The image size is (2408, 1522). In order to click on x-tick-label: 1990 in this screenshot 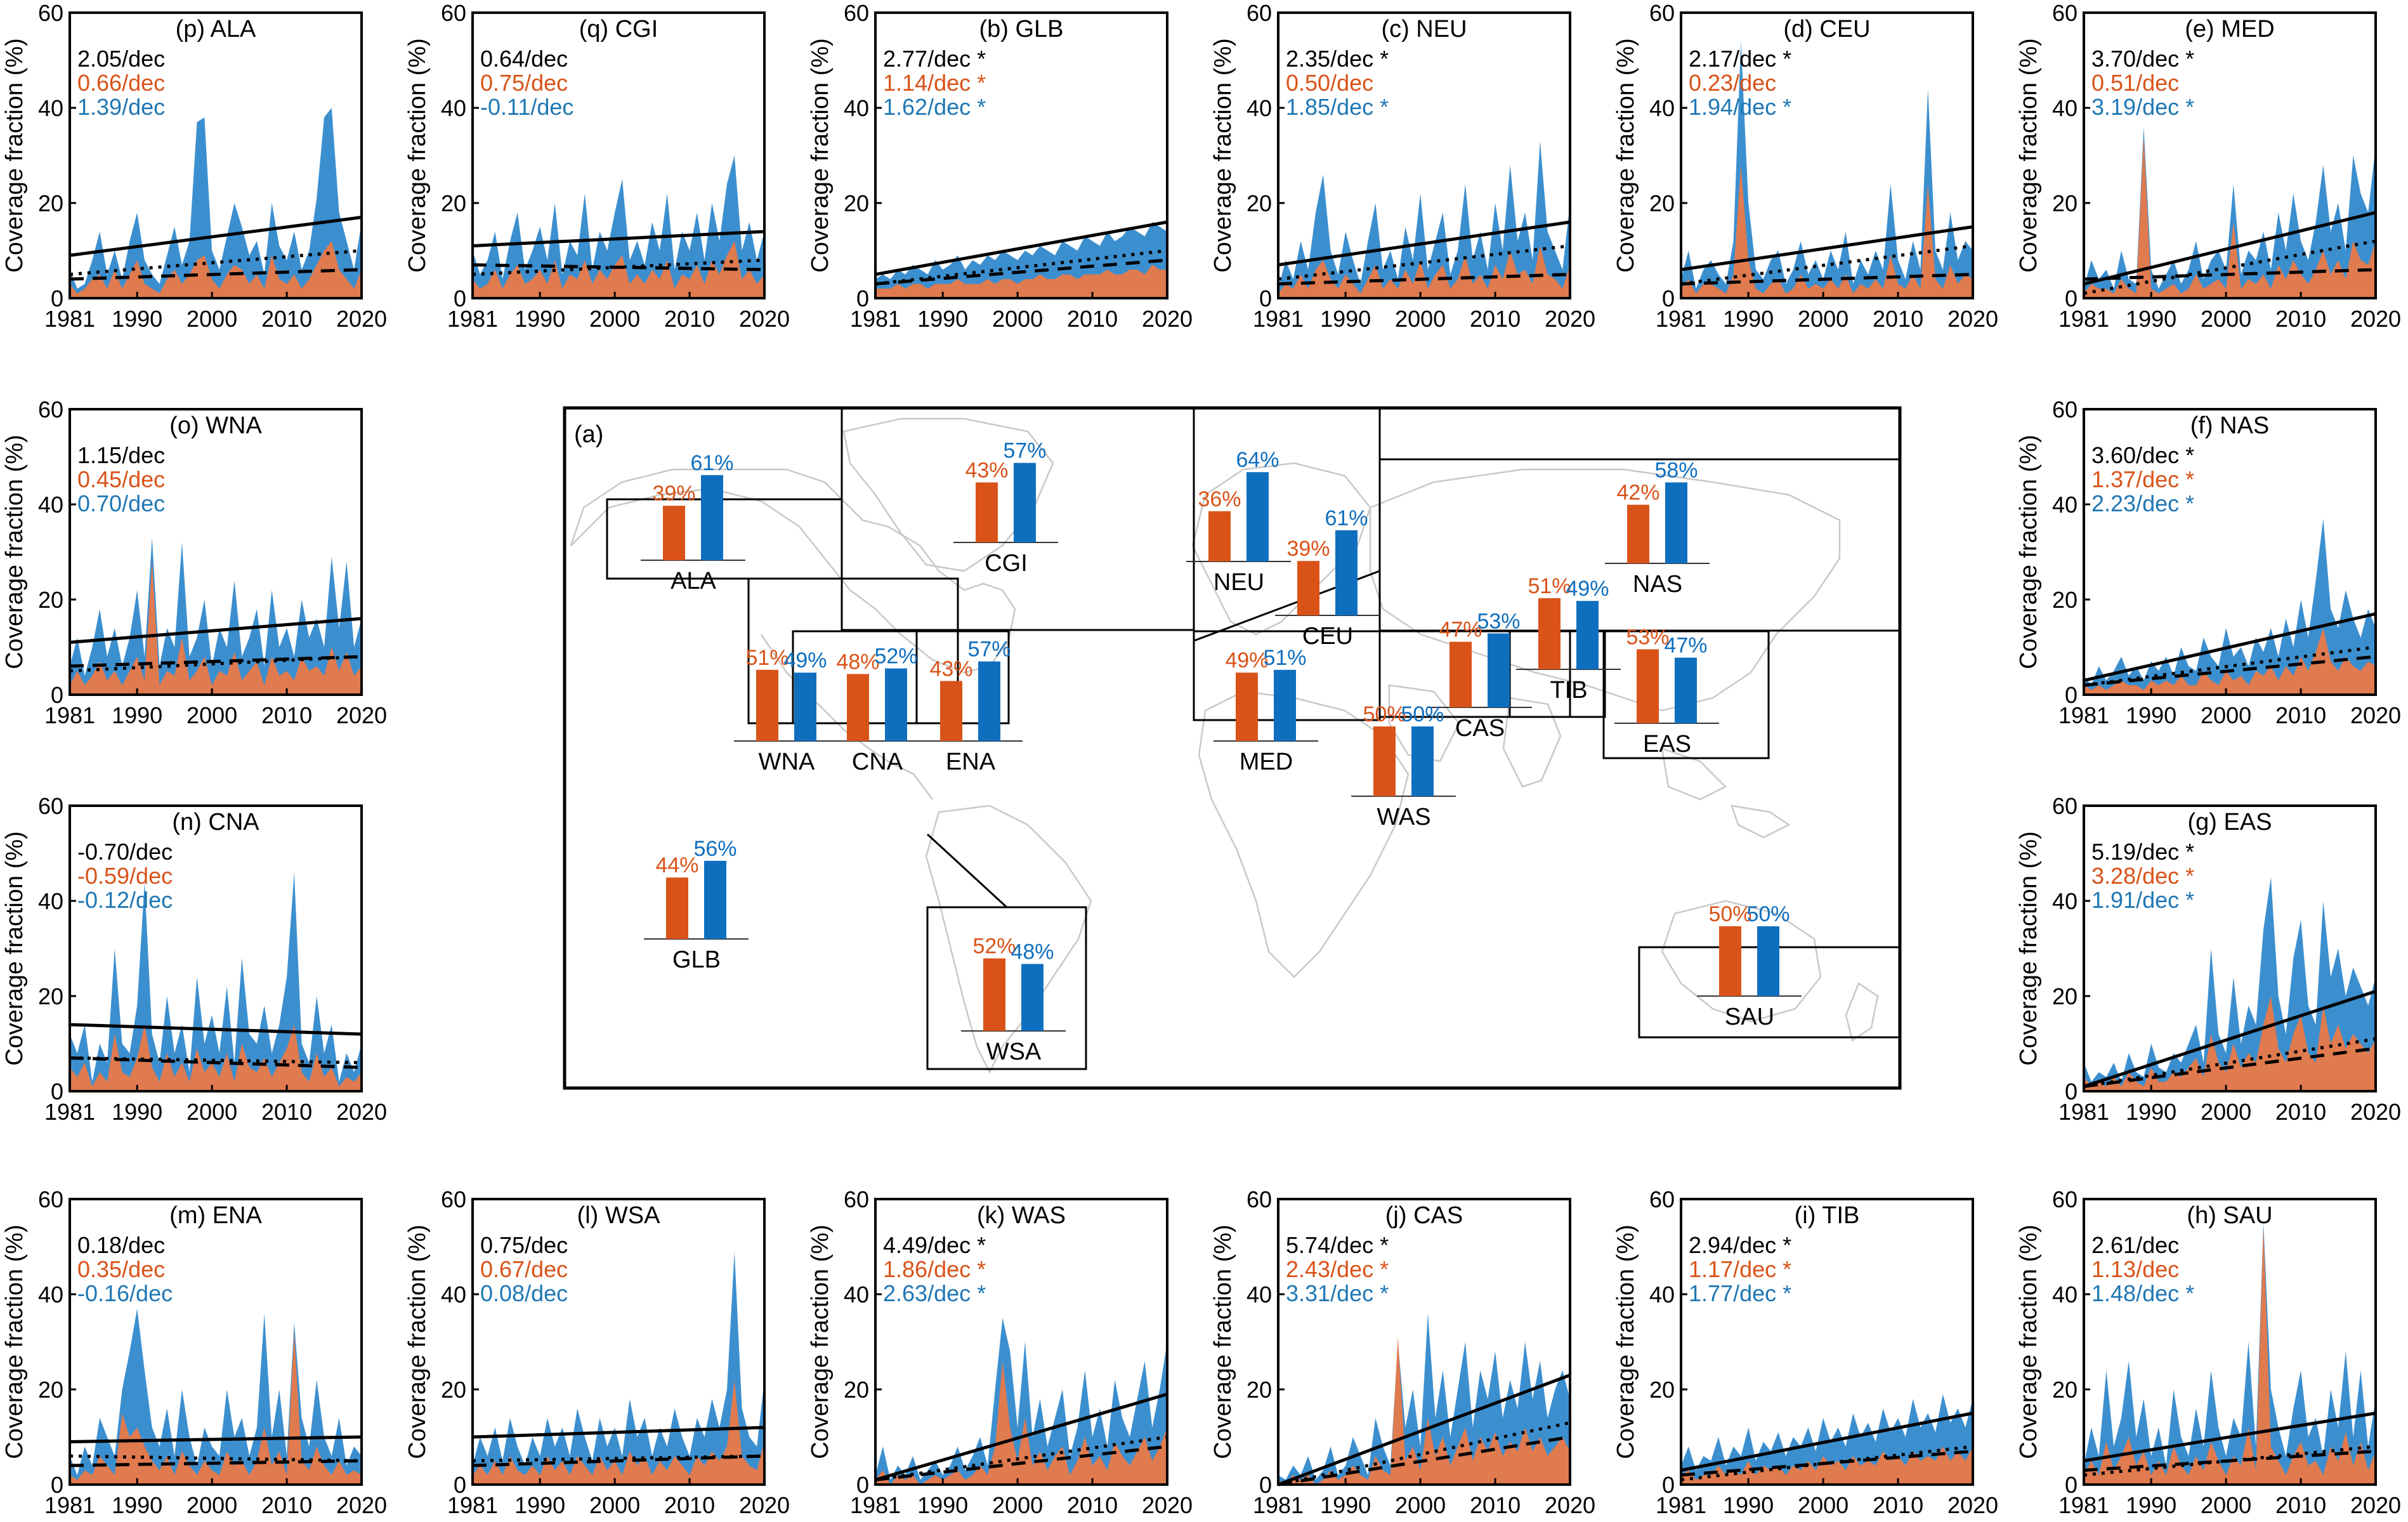, I will do `click(1748, 1505)`.